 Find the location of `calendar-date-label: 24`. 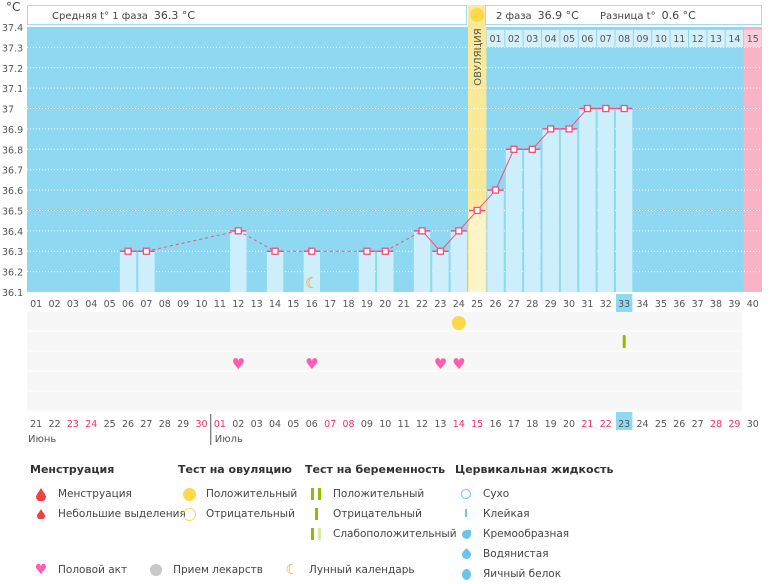

calendar-date-label: 24 is located at coordinates (91, 424).